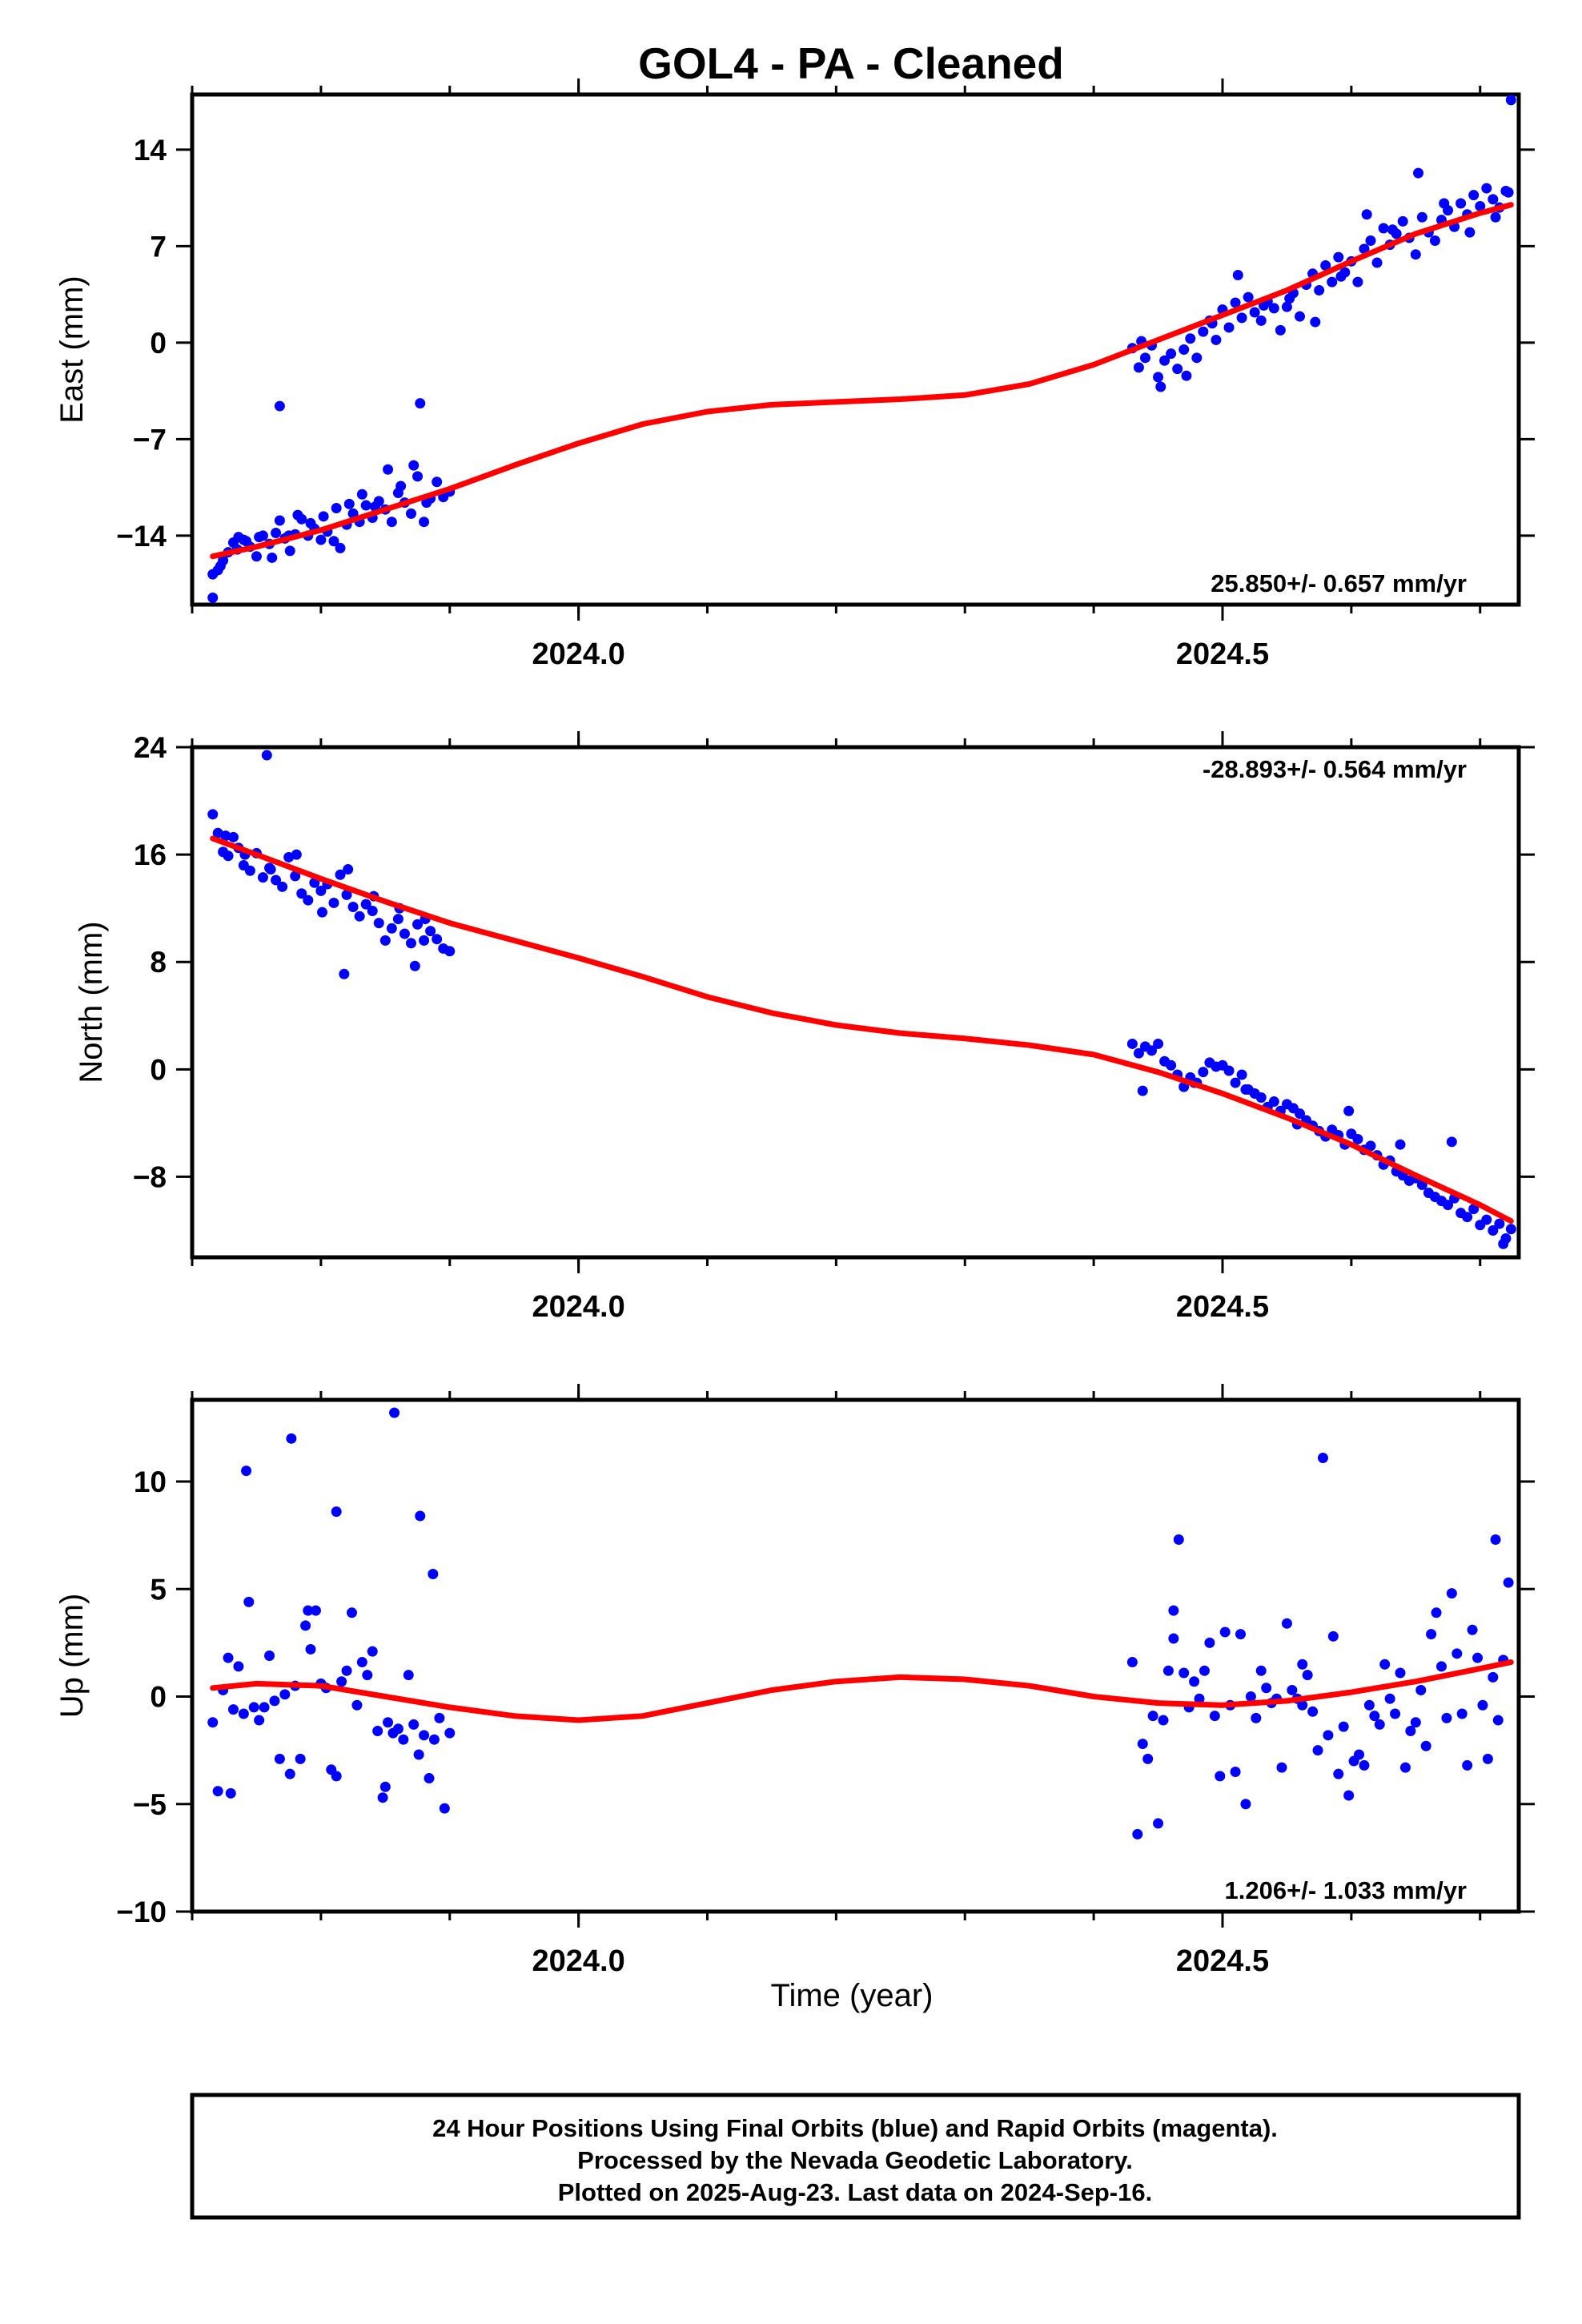 This screenshot has height=2324, width=1582. Describe the element at coordinates (150, 1176) in the screenshot. I see `north-y-tick-label: −8` at that location.